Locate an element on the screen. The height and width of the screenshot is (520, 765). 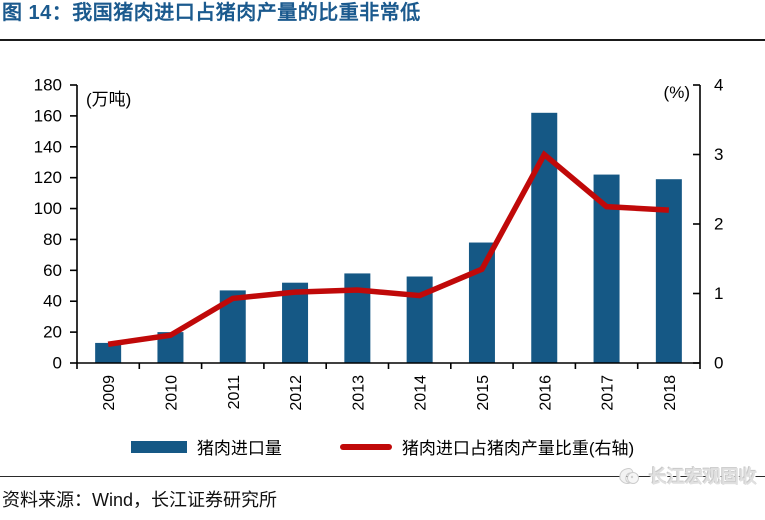
x-label-2018: 2018 is located at coordinates (670, 393).